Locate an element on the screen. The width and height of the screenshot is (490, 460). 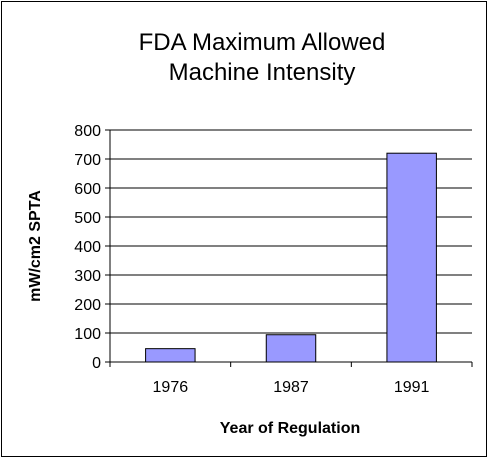
y-tick-label: 100 is located at coordinates (87, 334).